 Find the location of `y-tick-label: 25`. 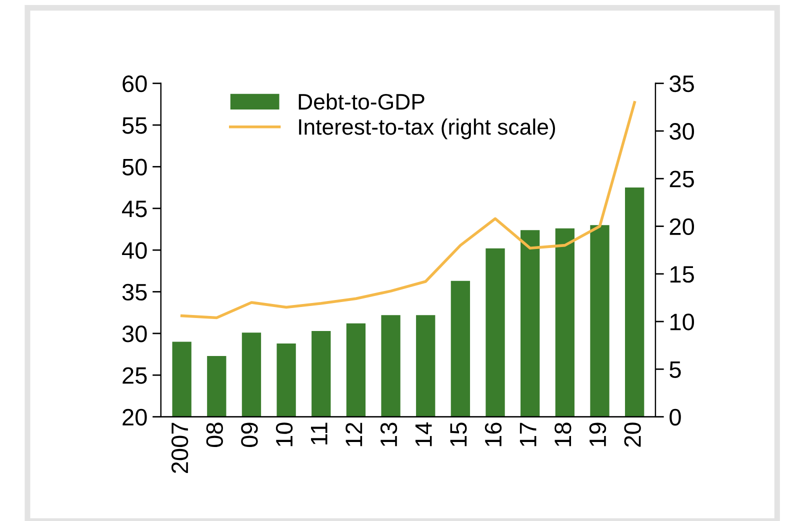

y-tick-label: 25 is located at coordinates (134, 375).